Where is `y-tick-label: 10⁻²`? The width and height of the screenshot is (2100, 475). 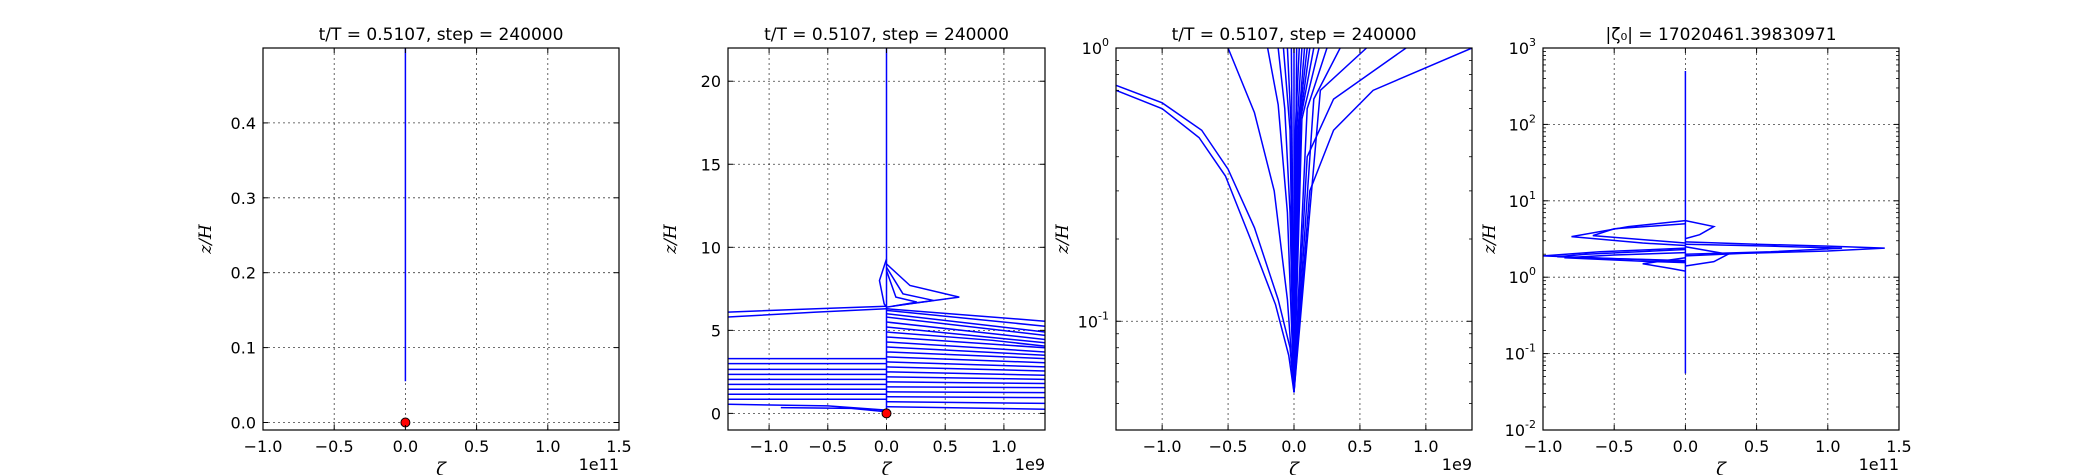 y-tick-label: 10⁻² is located at coordinates (1520, 429).